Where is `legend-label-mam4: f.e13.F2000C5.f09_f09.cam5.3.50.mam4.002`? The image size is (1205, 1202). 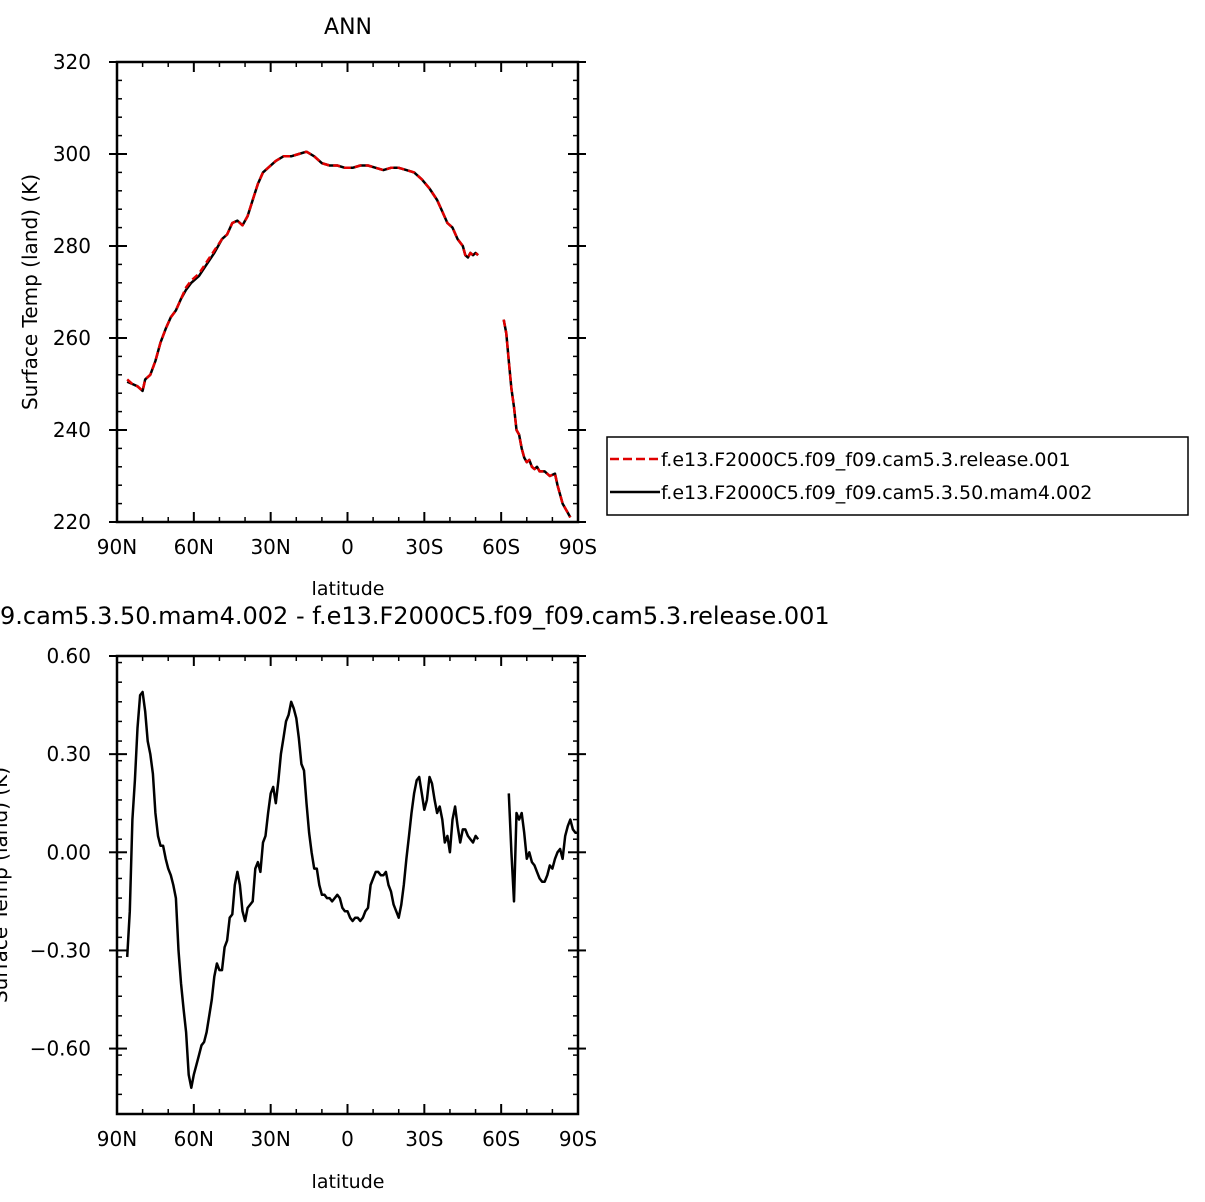
legend-label-mam4: f.e13.F2000C5.f09_f09.cam5.3.50.mam4.002 is located at coordinates (876, 493).